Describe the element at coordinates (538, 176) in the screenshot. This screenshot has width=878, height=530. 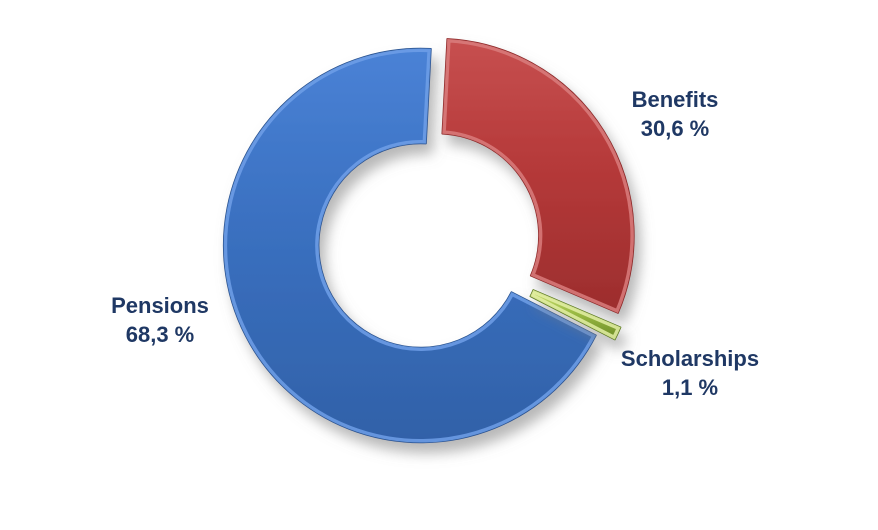
I see `slice-benefits` at that location.